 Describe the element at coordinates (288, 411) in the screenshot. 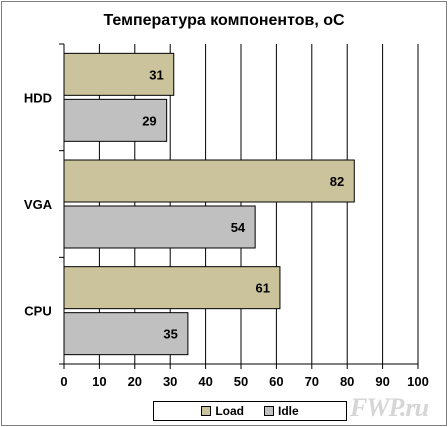

I see `legend-label-idle: Idle` at that location.